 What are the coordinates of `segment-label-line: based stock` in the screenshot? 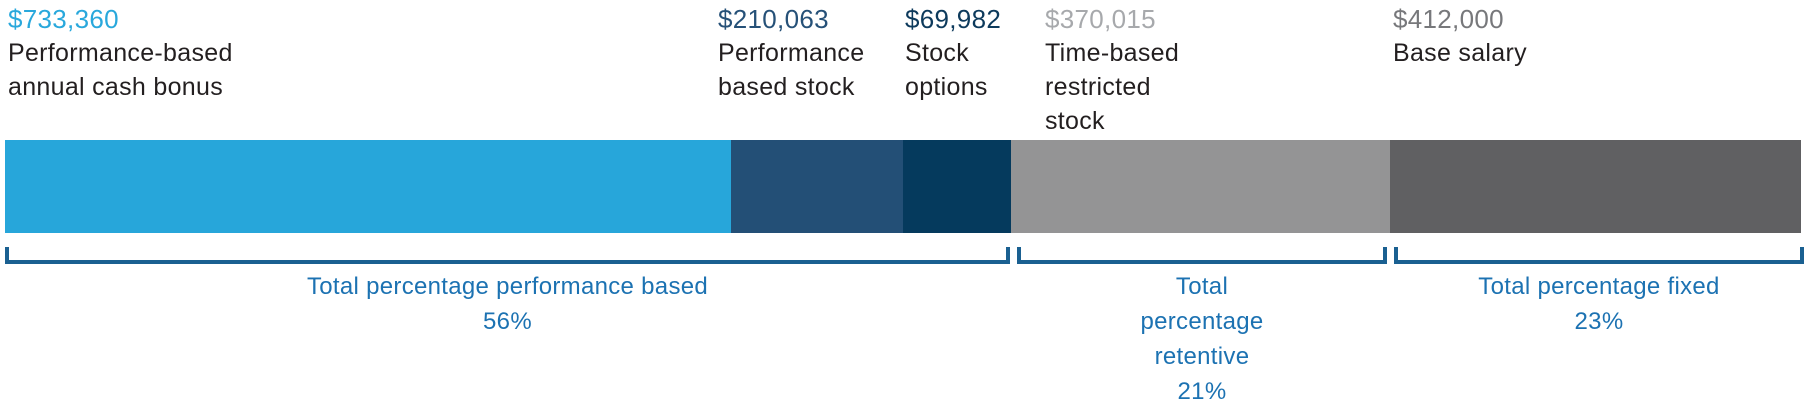 It's located at (786, 87).